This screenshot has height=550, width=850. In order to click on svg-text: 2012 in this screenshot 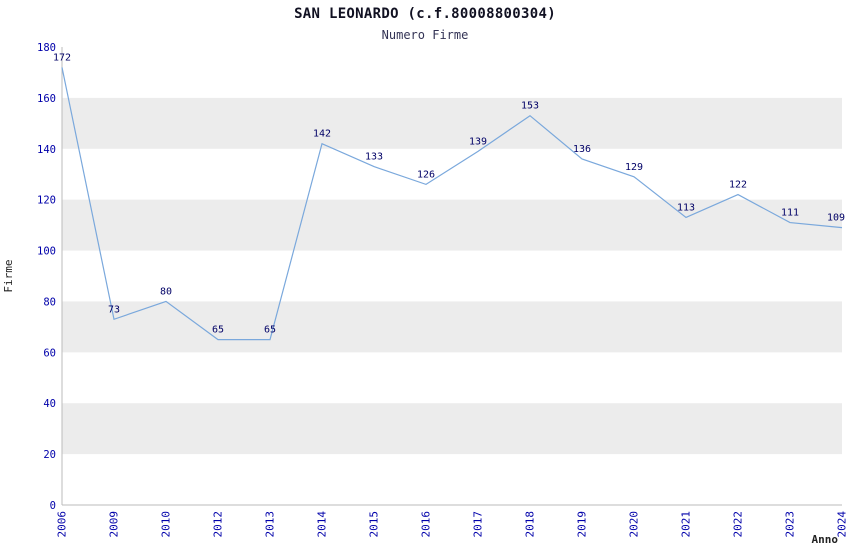, I will do `click(218, 524)`.